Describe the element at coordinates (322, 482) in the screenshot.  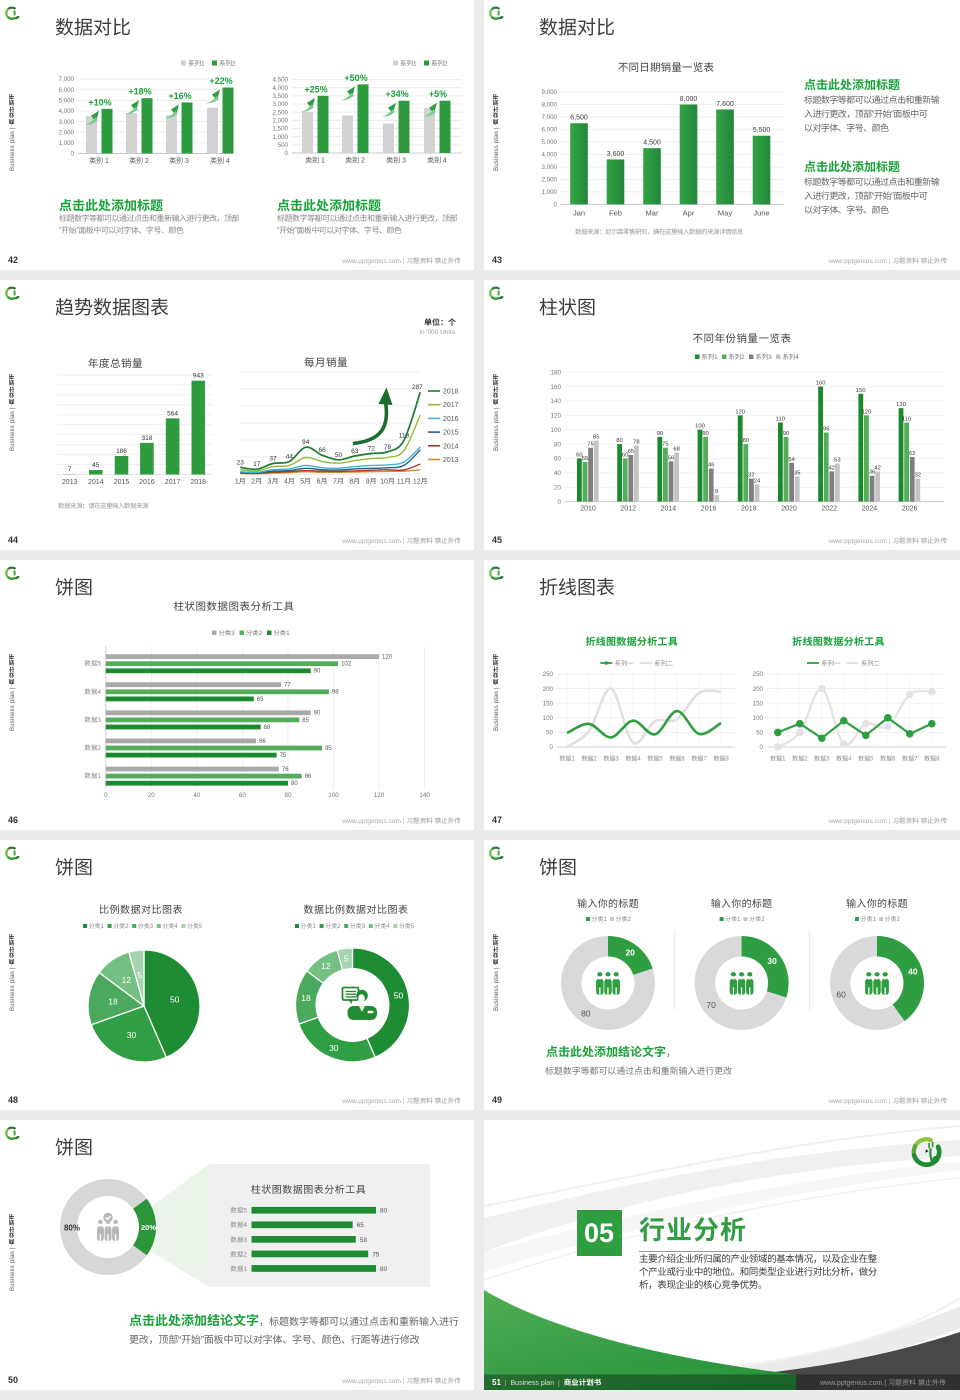
I see `svg-text: 6月` at that location.